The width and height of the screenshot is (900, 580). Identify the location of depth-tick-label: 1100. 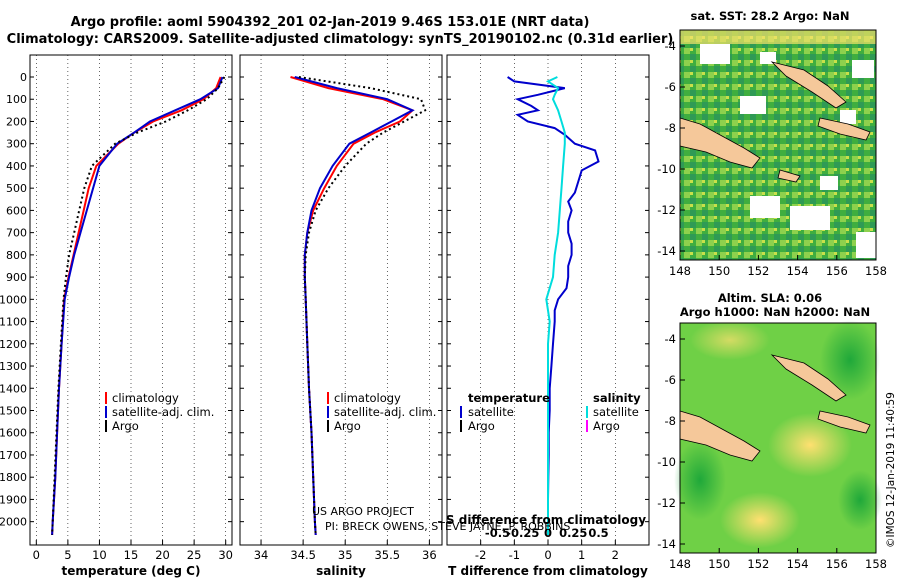
(13, 322).